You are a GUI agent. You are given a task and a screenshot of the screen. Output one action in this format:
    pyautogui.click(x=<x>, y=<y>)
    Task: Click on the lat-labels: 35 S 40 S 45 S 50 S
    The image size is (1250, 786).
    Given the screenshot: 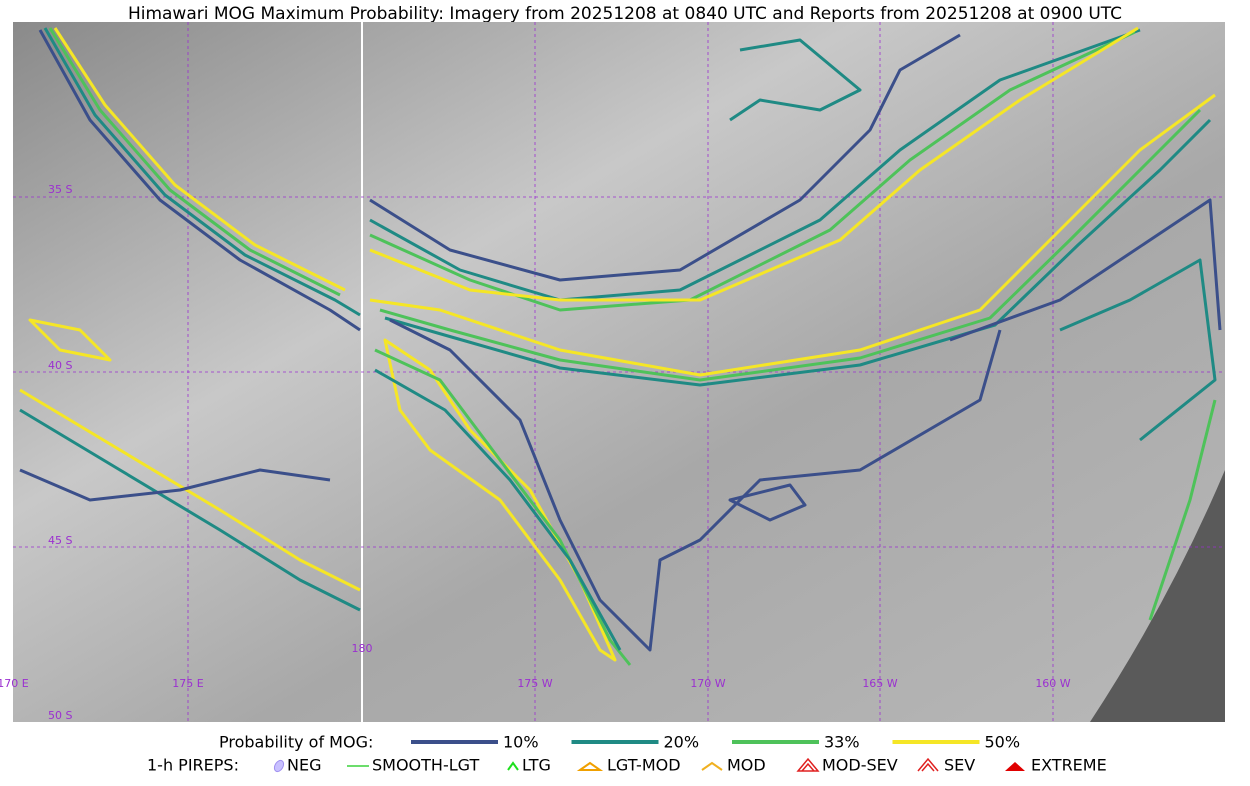 What is the action you would take?
    pyautogui.click(x=60, y=452)
    